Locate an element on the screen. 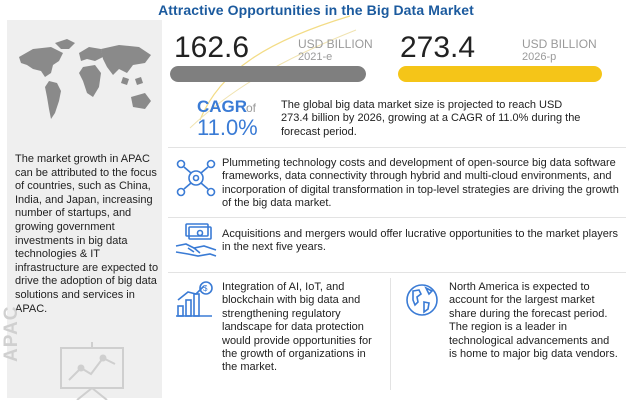  globe-americas-icon is located at coordinates (422, 300).